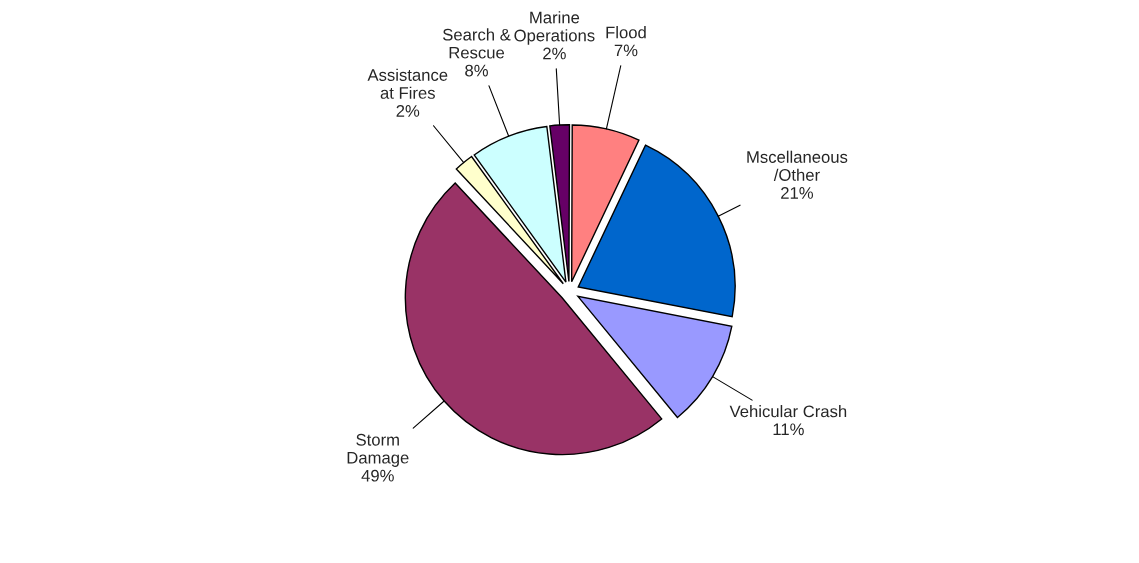 The image size is (1139, 563). I want to click on data-label: 8%, so click(476, 70).